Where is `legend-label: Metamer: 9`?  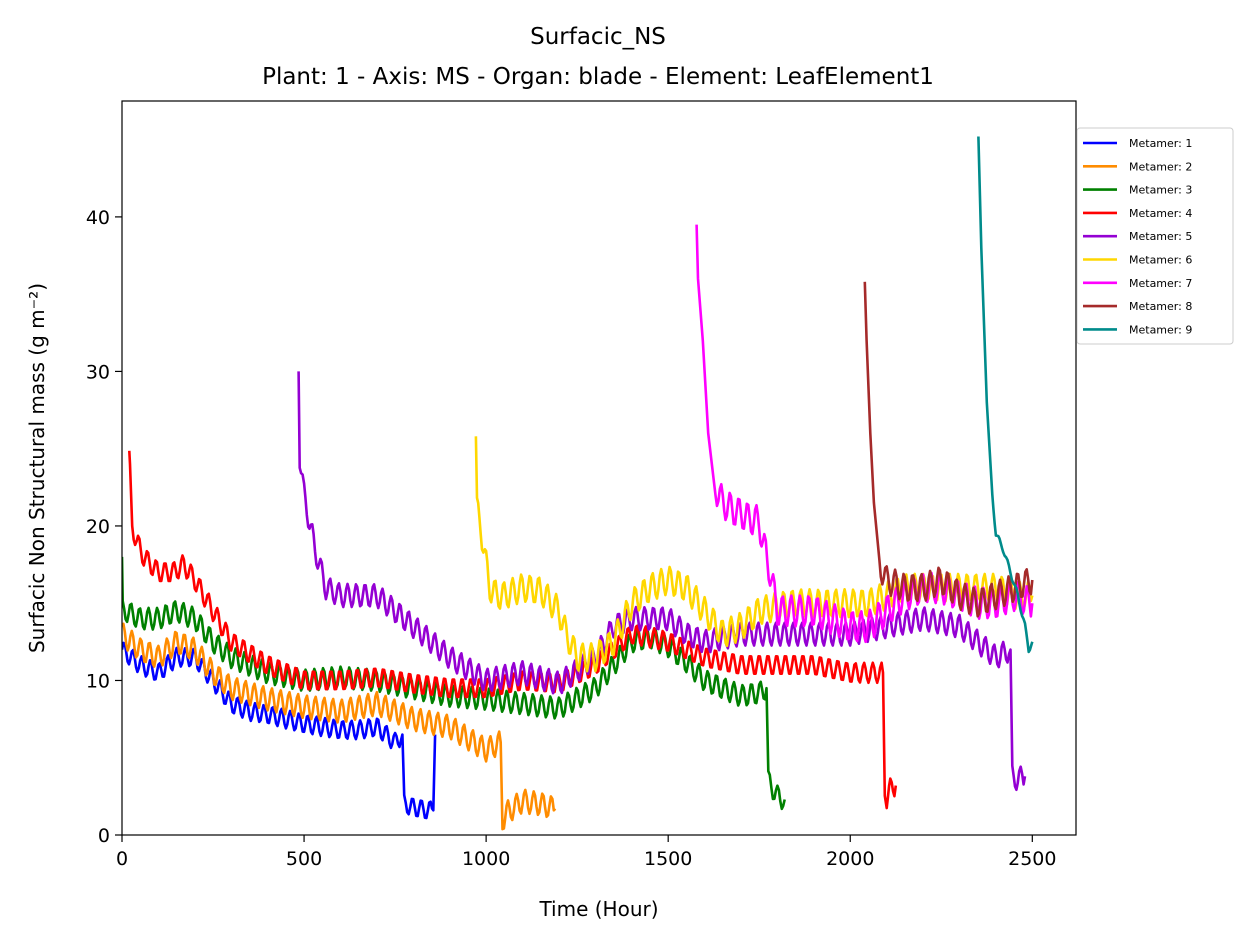
legend-label: Metamer: 9 is located at coordinates (1160, 329).